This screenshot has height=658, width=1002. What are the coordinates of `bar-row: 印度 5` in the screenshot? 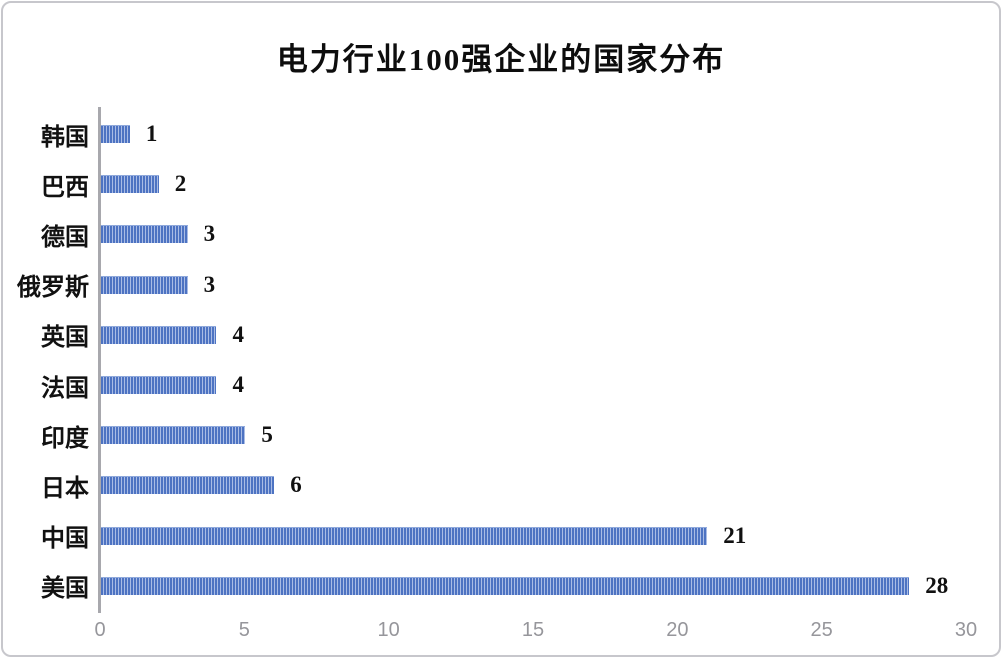 It's located at (501, 435).